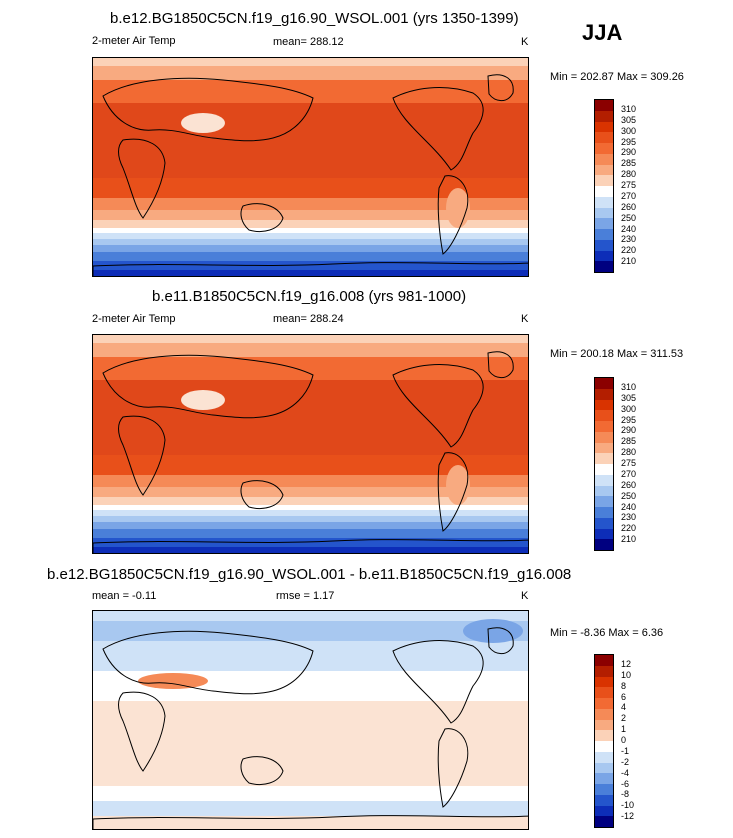 The width and height of the screenshot is (733, 838). What do you see at coordinates (629, 539) in the screenshot?
I see `colorbar-tick-label: 210` at bounding box center [629, 539].